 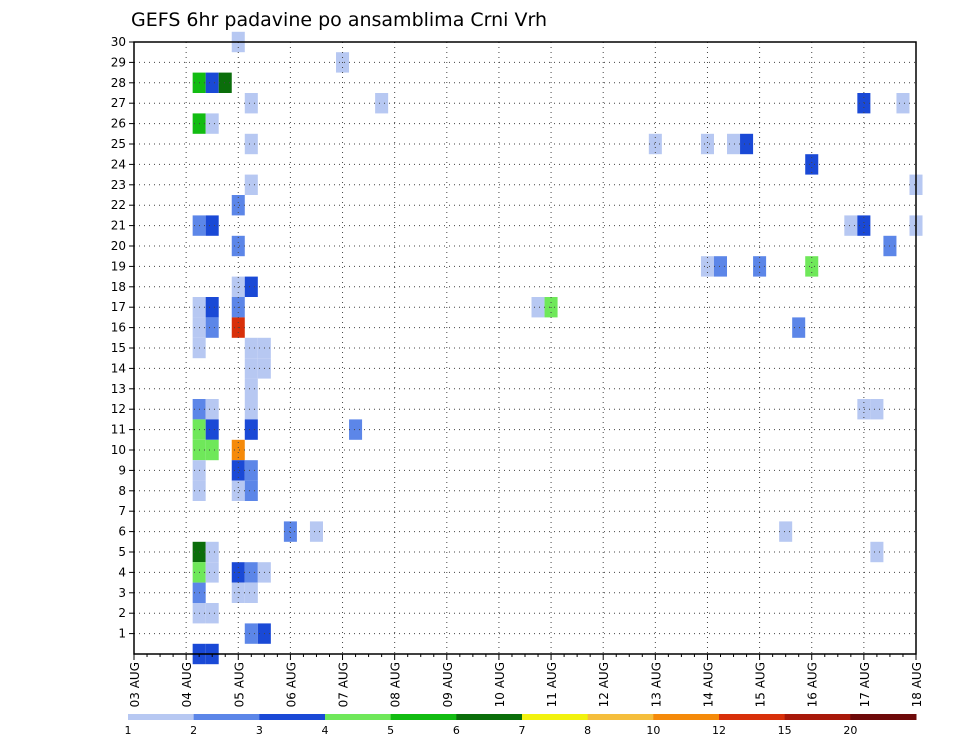 I want to click on colorbar-label: 7, so click(x=522, y=730).